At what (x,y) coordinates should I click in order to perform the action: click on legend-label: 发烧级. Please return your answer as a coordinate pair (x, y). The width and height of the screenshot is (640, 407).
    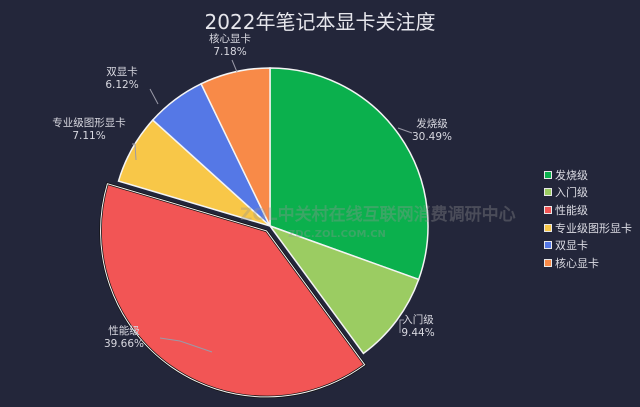
    Looking at the image, I should click on (571, 175).